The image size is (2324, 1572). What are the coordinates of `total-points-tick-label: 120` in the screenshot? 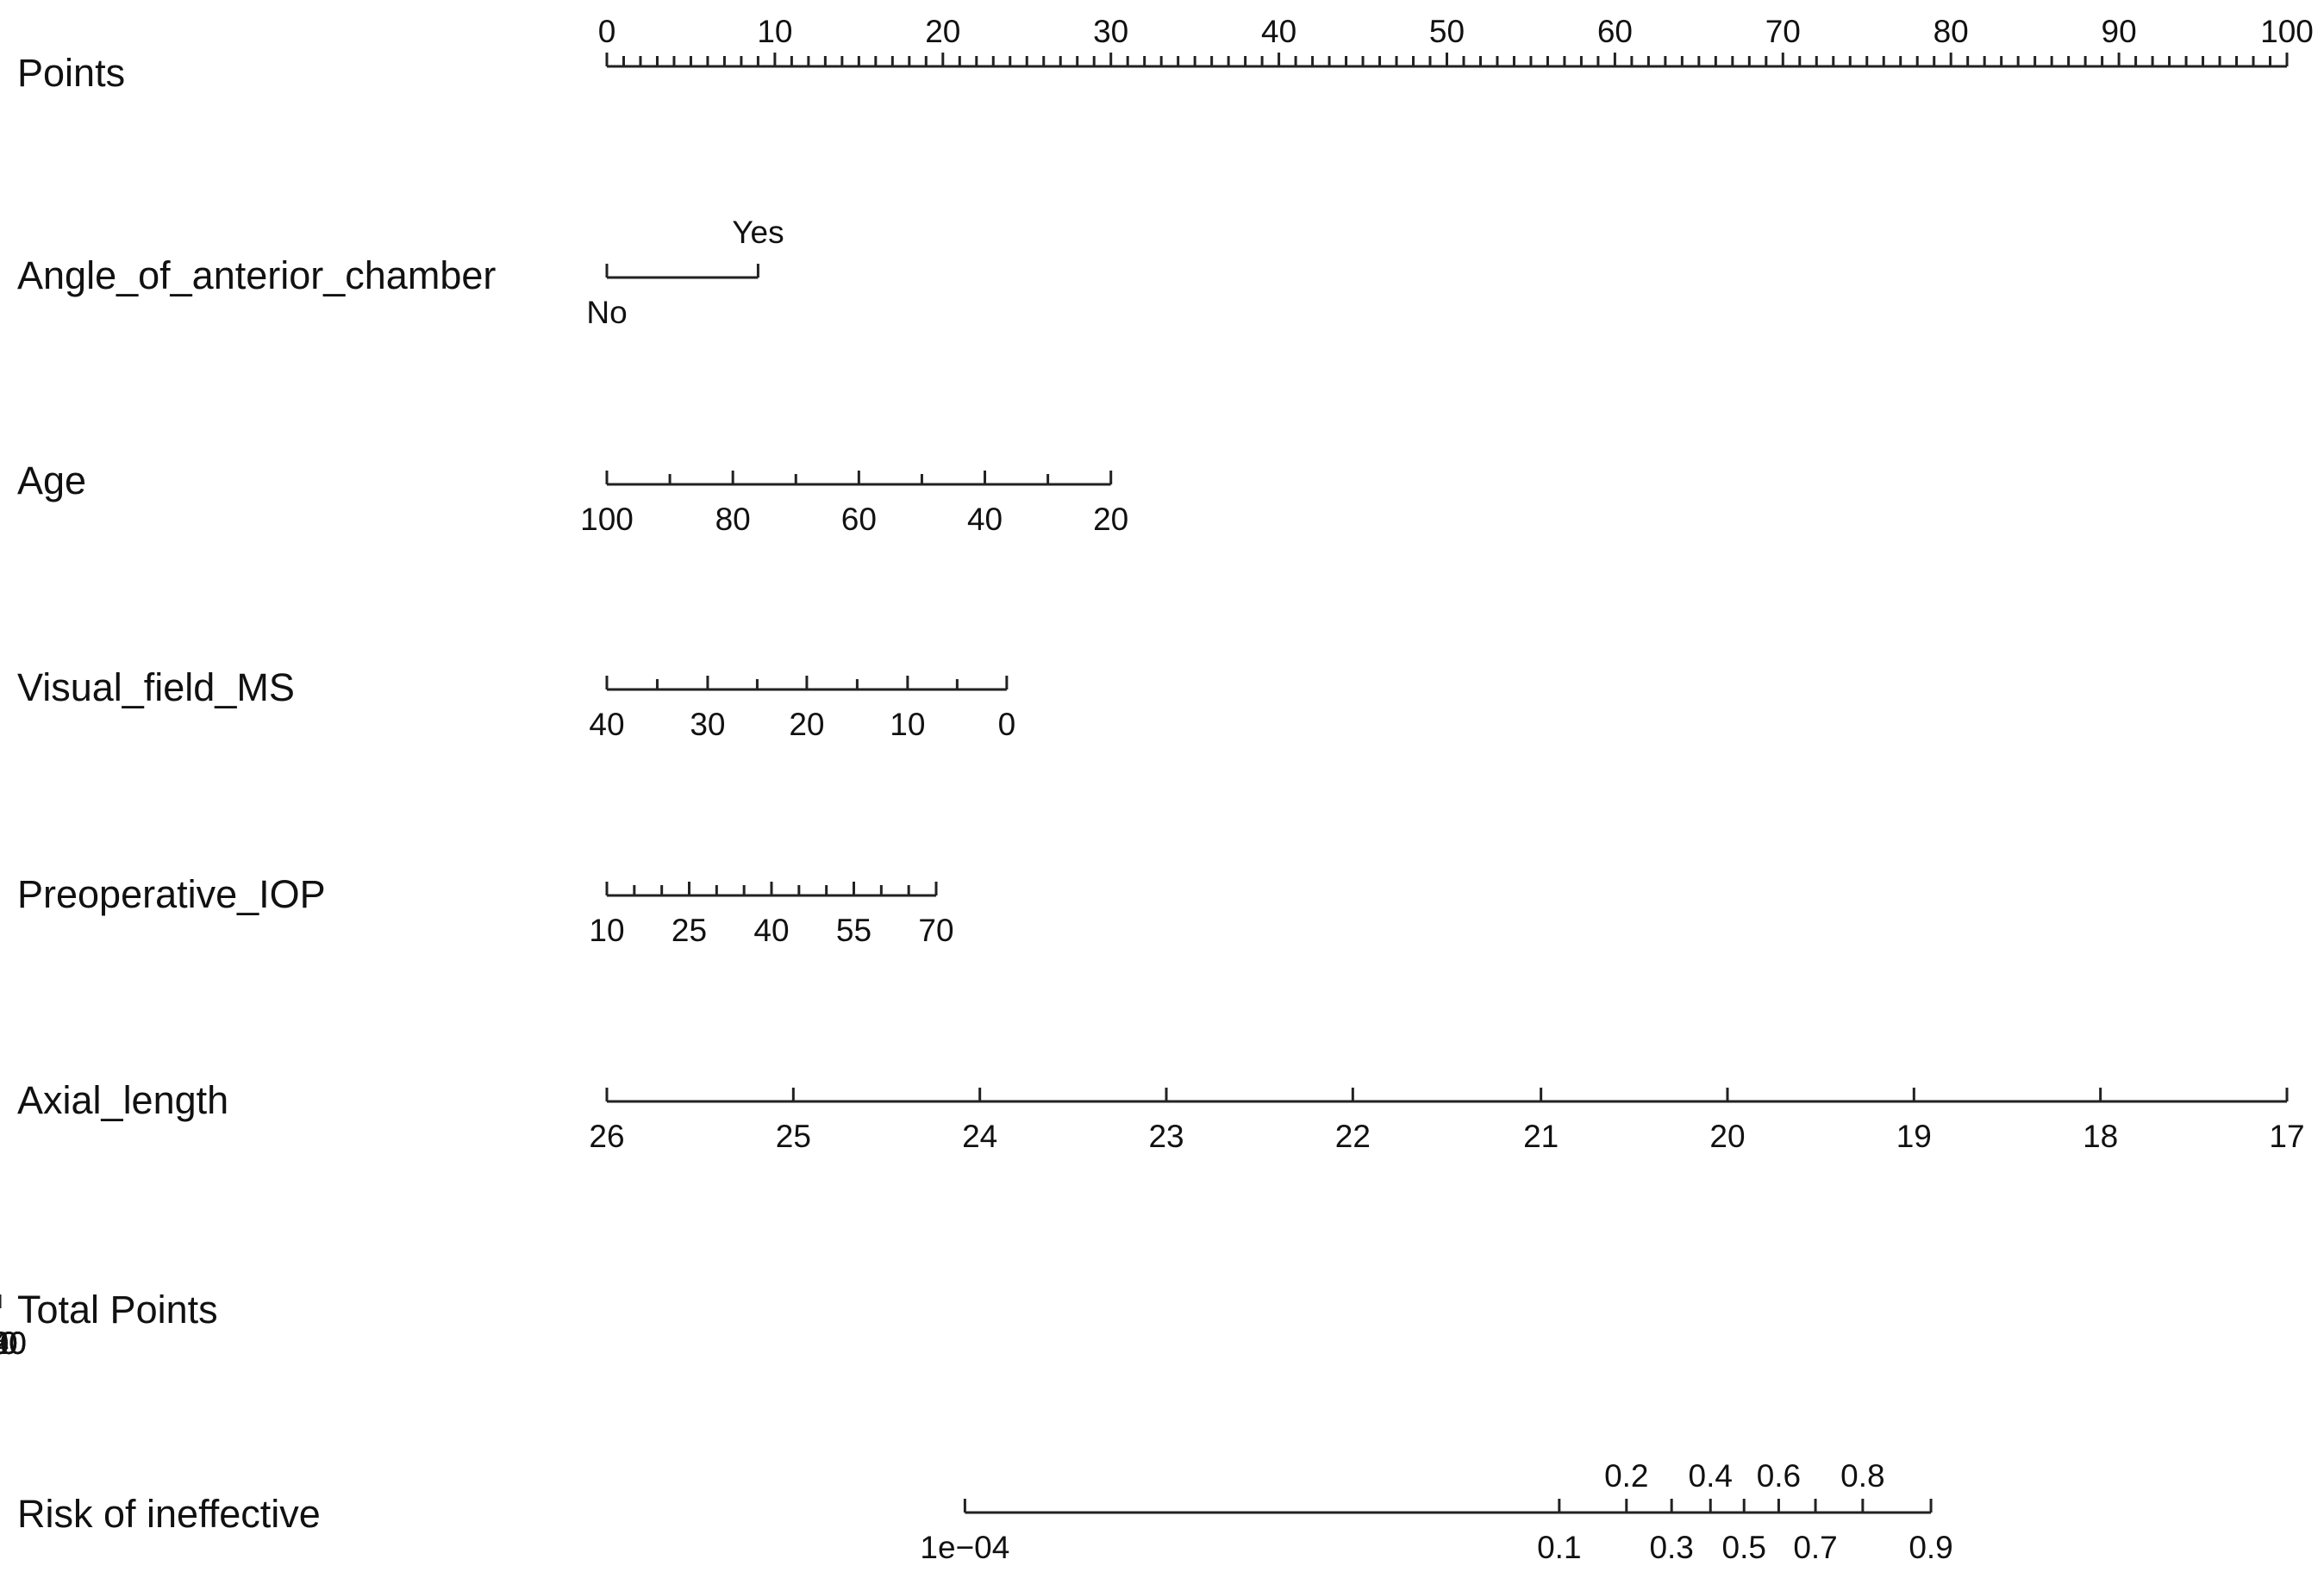 It's located at (13, 1343).